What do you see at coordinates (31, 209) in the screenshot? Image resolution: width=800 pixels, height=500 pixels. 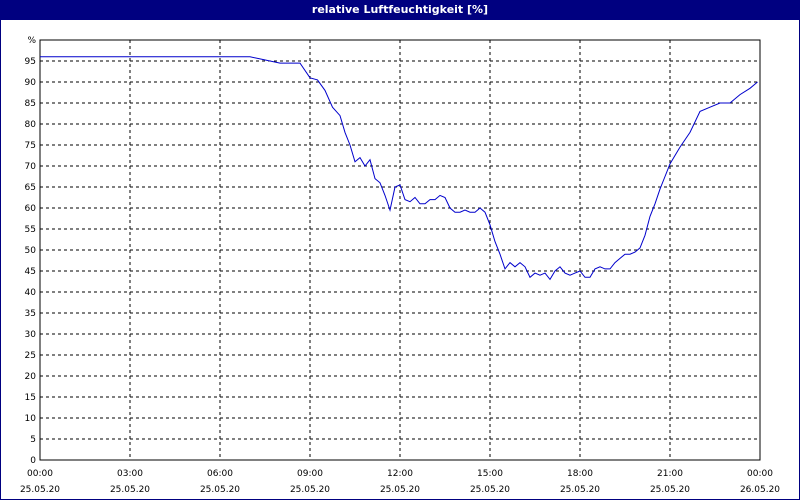 I see `y-tick-label: 60` at bounding box center [31, 209].